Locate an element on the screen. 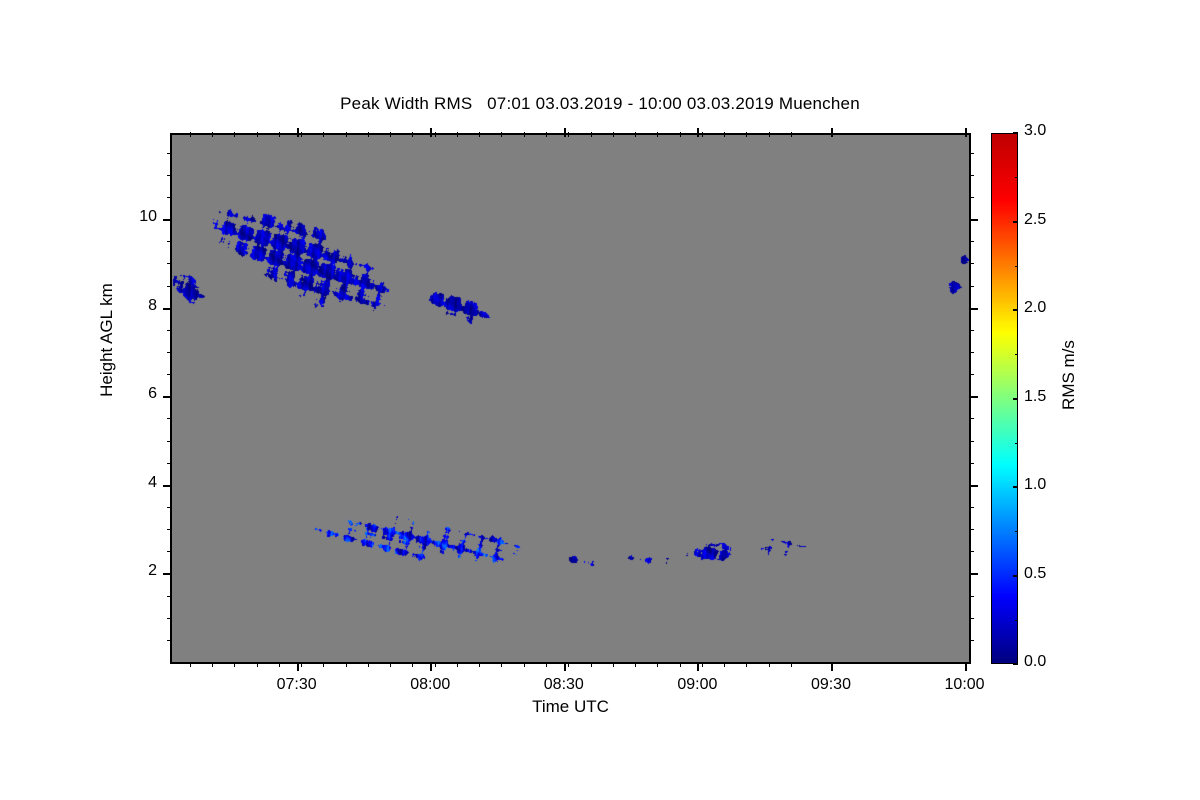  colorbar-tick-label: 1.0 is located at coordinates (1035, 484).